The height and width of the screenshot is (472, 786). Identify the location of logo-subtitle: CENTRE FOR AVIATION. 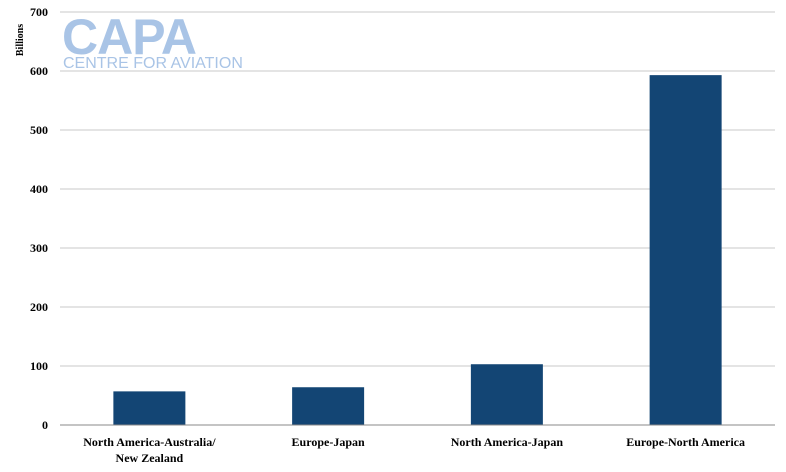
(153, 63).